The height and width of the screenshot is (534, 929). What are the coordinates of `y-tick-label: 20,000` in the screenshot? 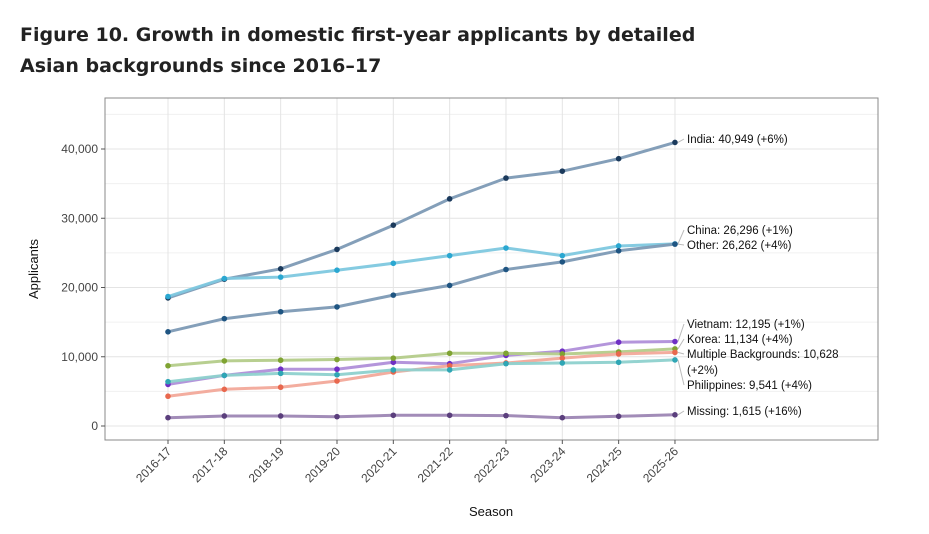 It's located at (79, 288).